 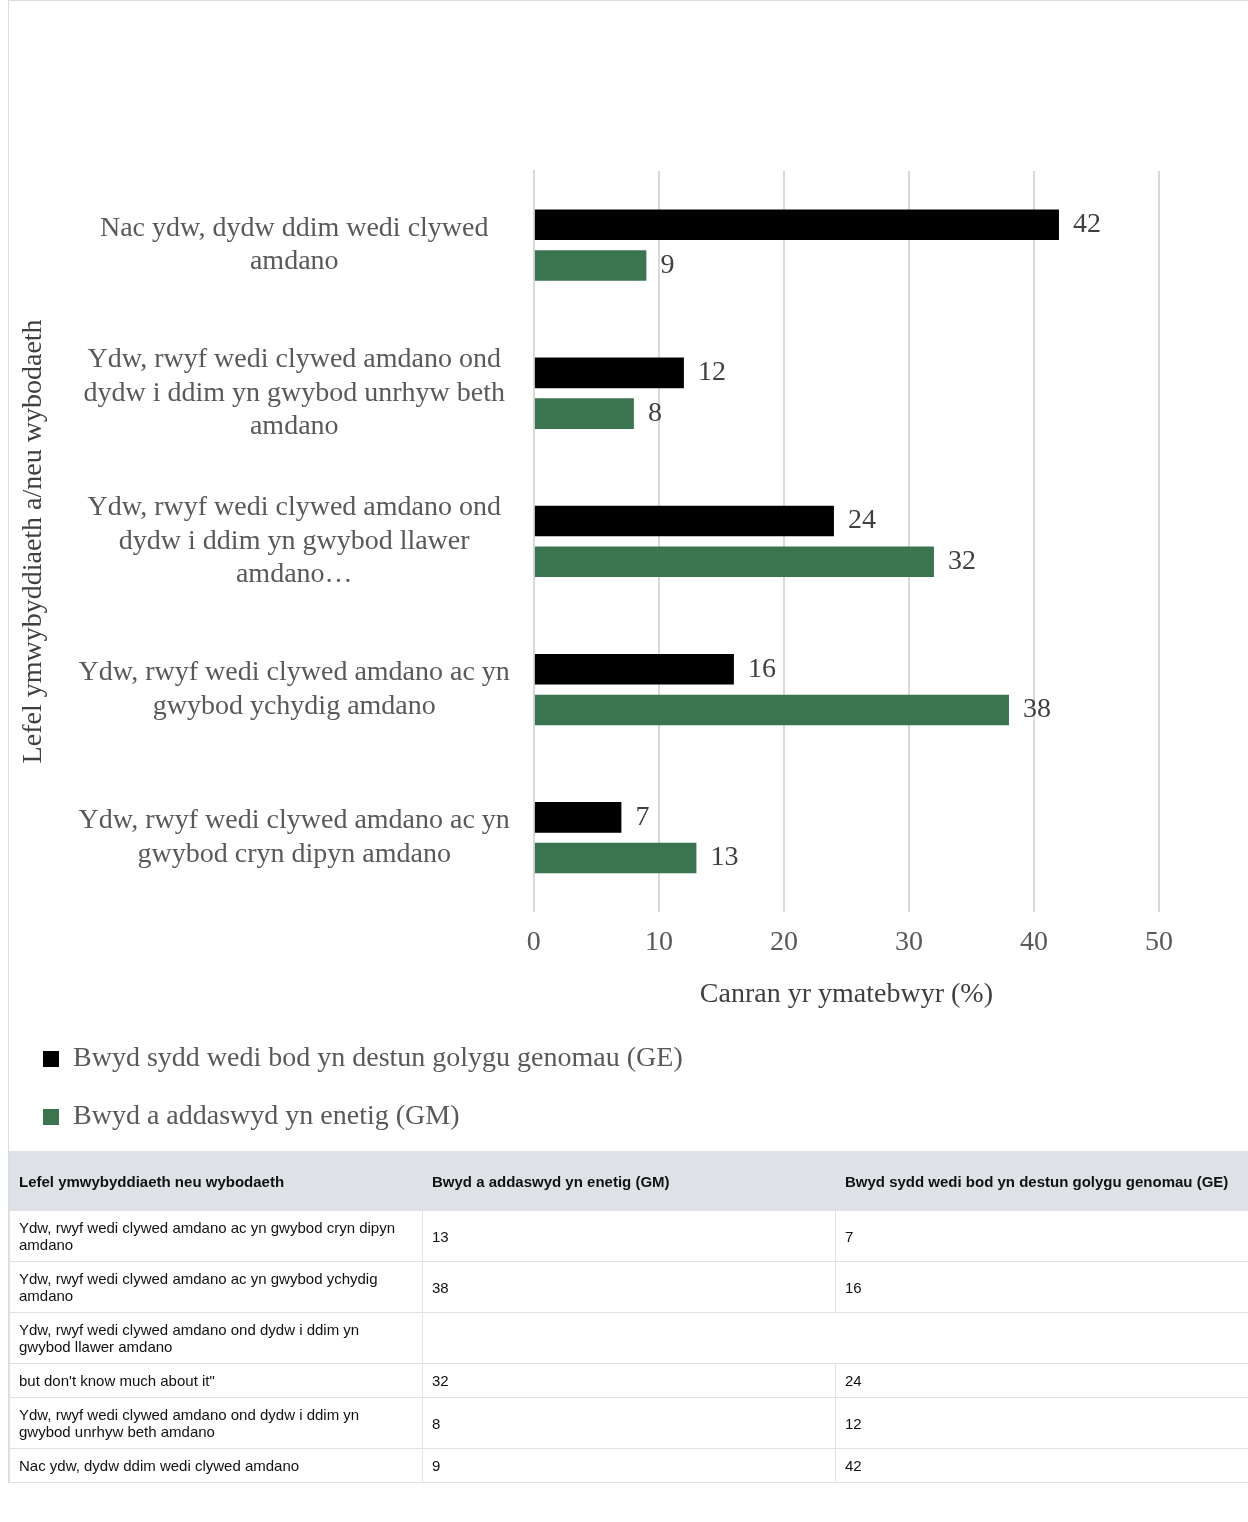 I want to click on x-tick-label: 50, so click(x=1159, y=940).